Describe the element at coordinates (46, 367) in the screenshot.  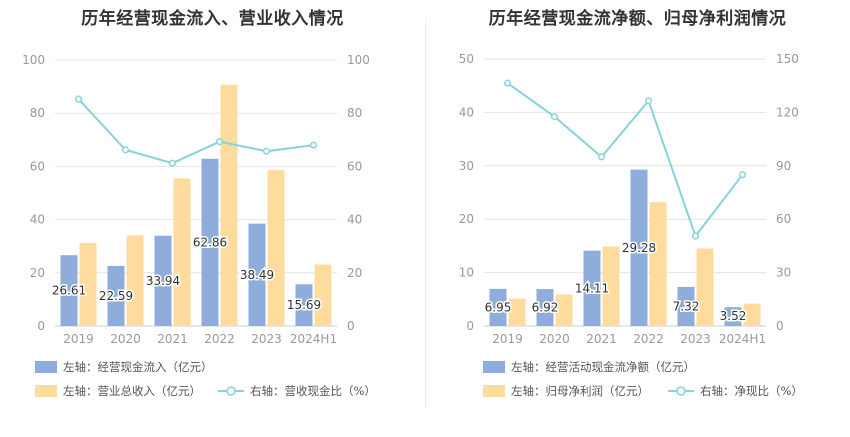
I see `left-legend-swatch-inflow` at that location.